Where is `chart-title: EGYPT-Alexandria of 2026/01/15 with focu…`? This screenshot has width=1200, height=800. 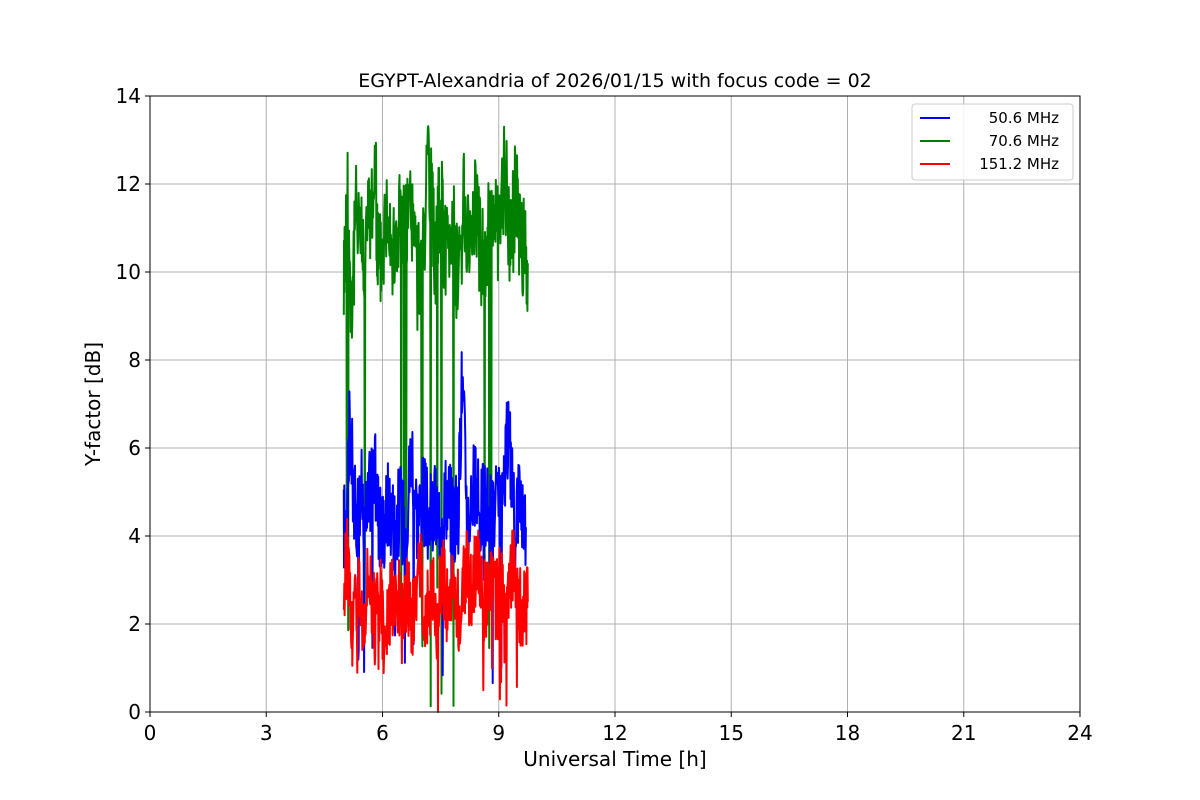
chart-title: EGYPT-Alexandria of 2026/01/15 with focu… is located at coordinates (615, 81).